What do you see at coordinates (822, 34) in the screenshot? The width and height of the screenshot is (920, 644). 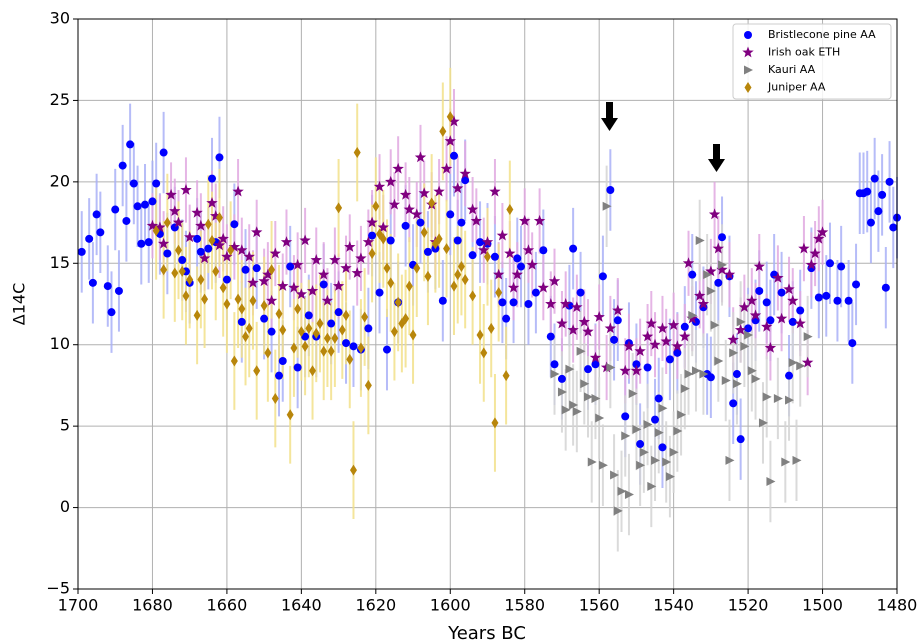 I see `legend-label: Bristlecone pine AA` at bounding box center [822, 34].